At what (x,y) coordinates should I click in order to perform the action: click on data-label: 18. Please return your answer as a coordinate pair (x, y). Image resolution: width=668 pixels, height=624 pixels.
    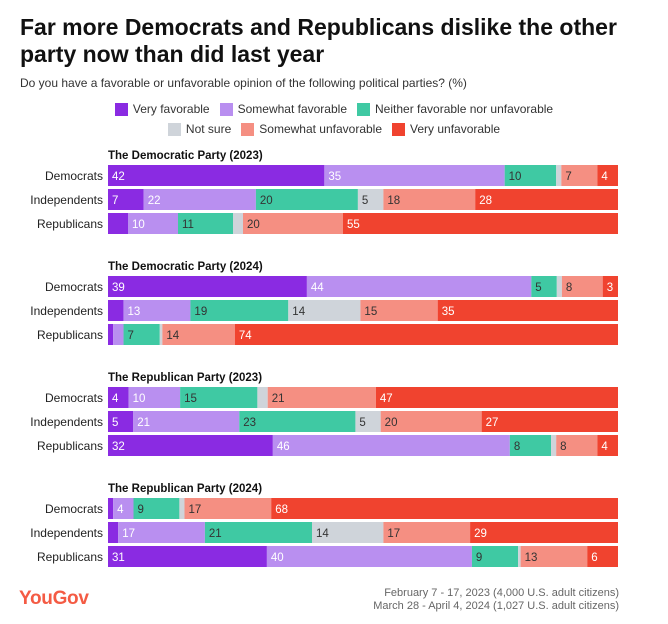
    Looking at the image, I should click on (393, 201).